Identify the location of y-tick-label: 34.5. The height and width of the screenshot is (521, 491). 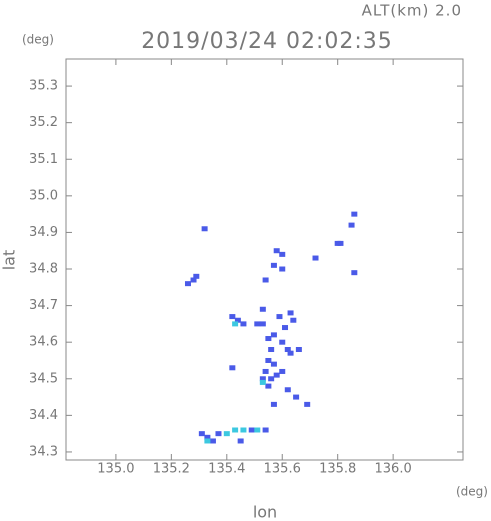
(43, 378).